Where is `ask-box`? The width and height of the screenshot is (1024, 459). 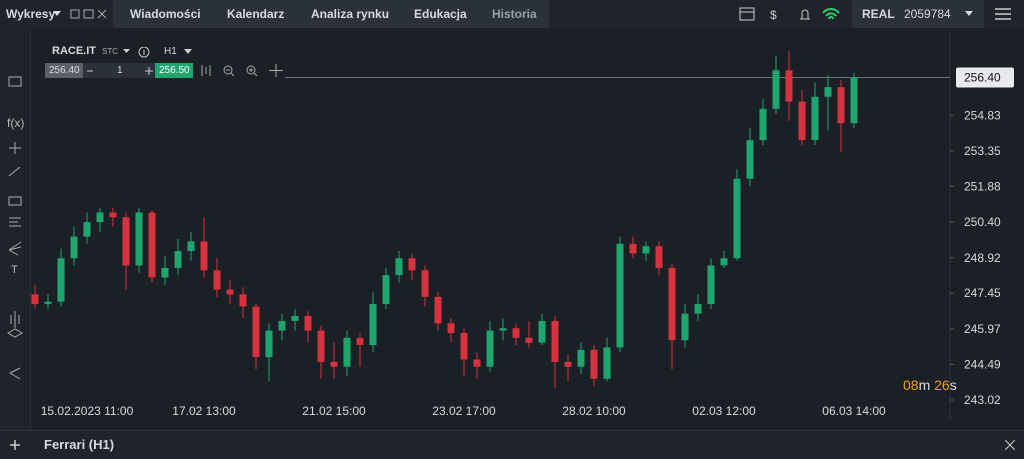 ask-box is located at coordinates (174, 70).